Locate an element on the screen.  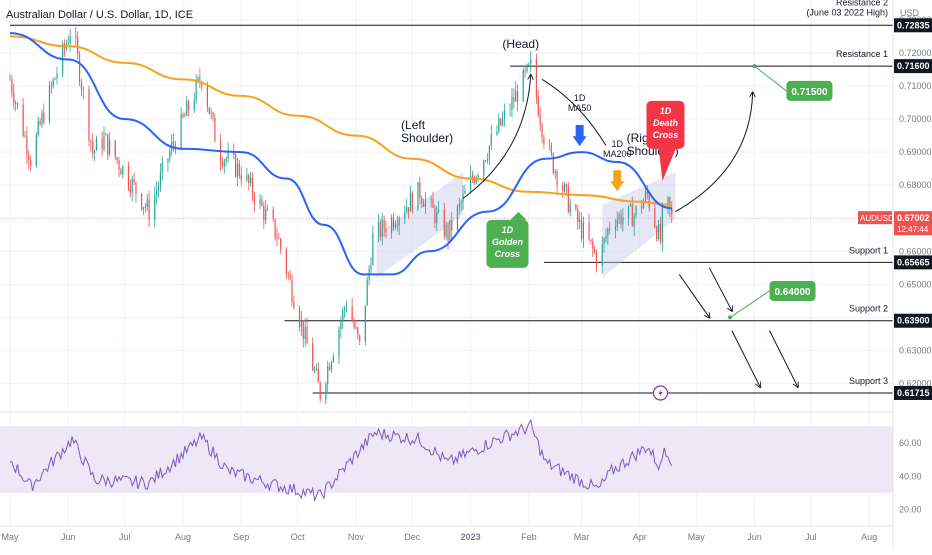
support-2-price-label: 0.63900 is located at coordinates (913, 321).